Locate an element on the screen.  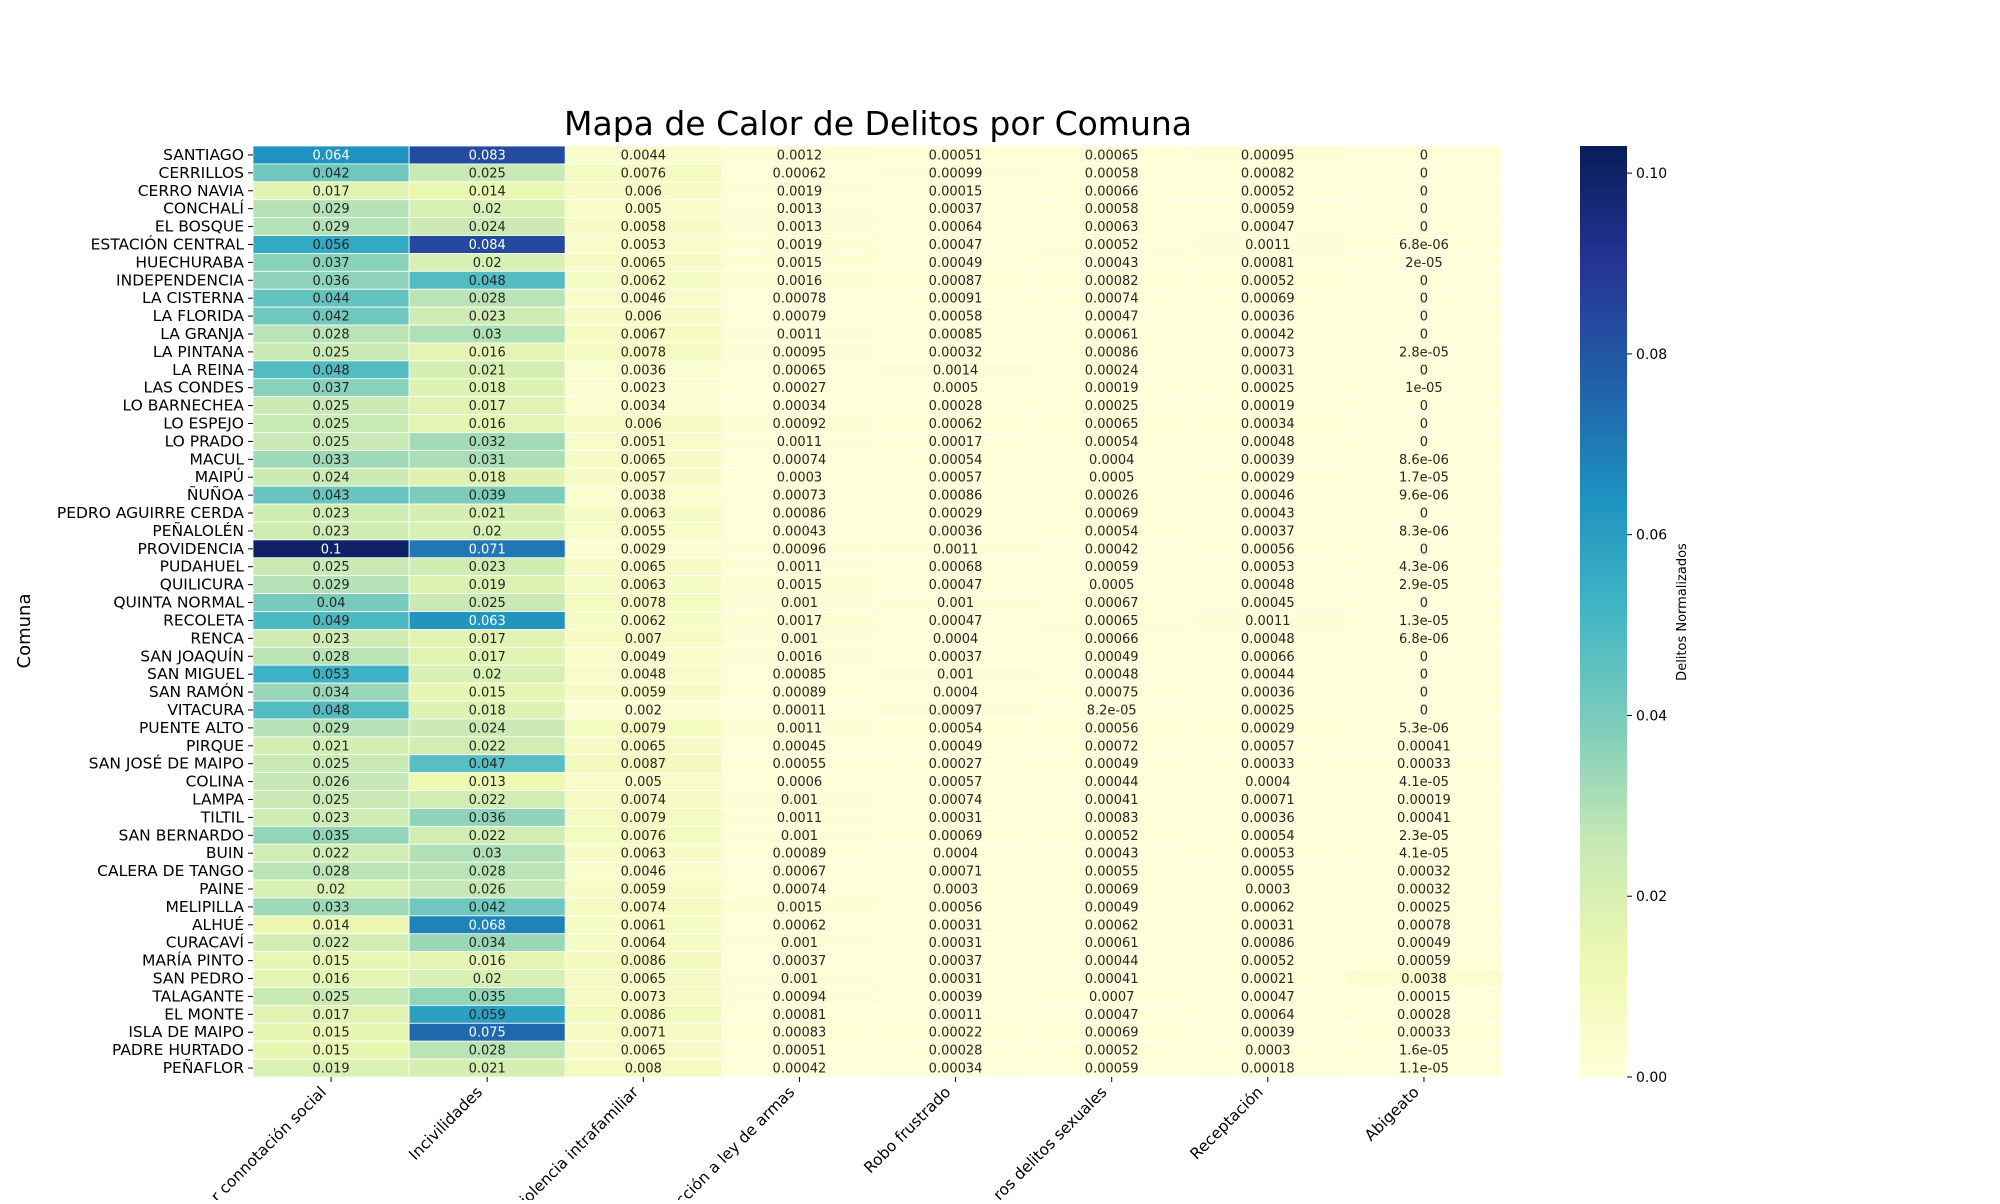
row-label: LA PINTANA is located at coordinates (198, 352).